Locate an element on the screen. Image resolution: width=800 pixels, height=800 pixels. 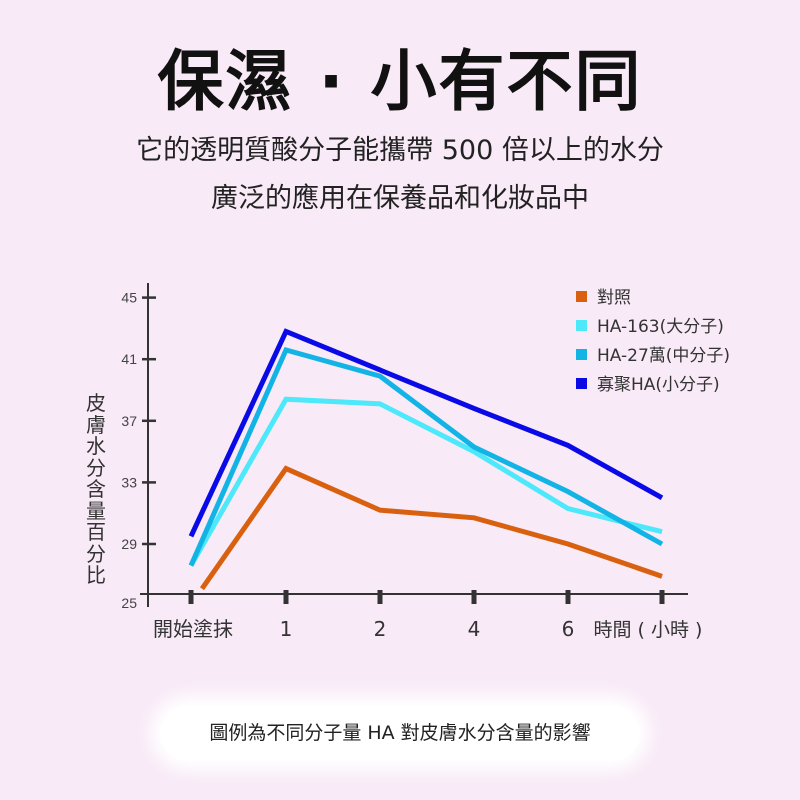
legend-label: 對照 is located at coordinates (614, 298).